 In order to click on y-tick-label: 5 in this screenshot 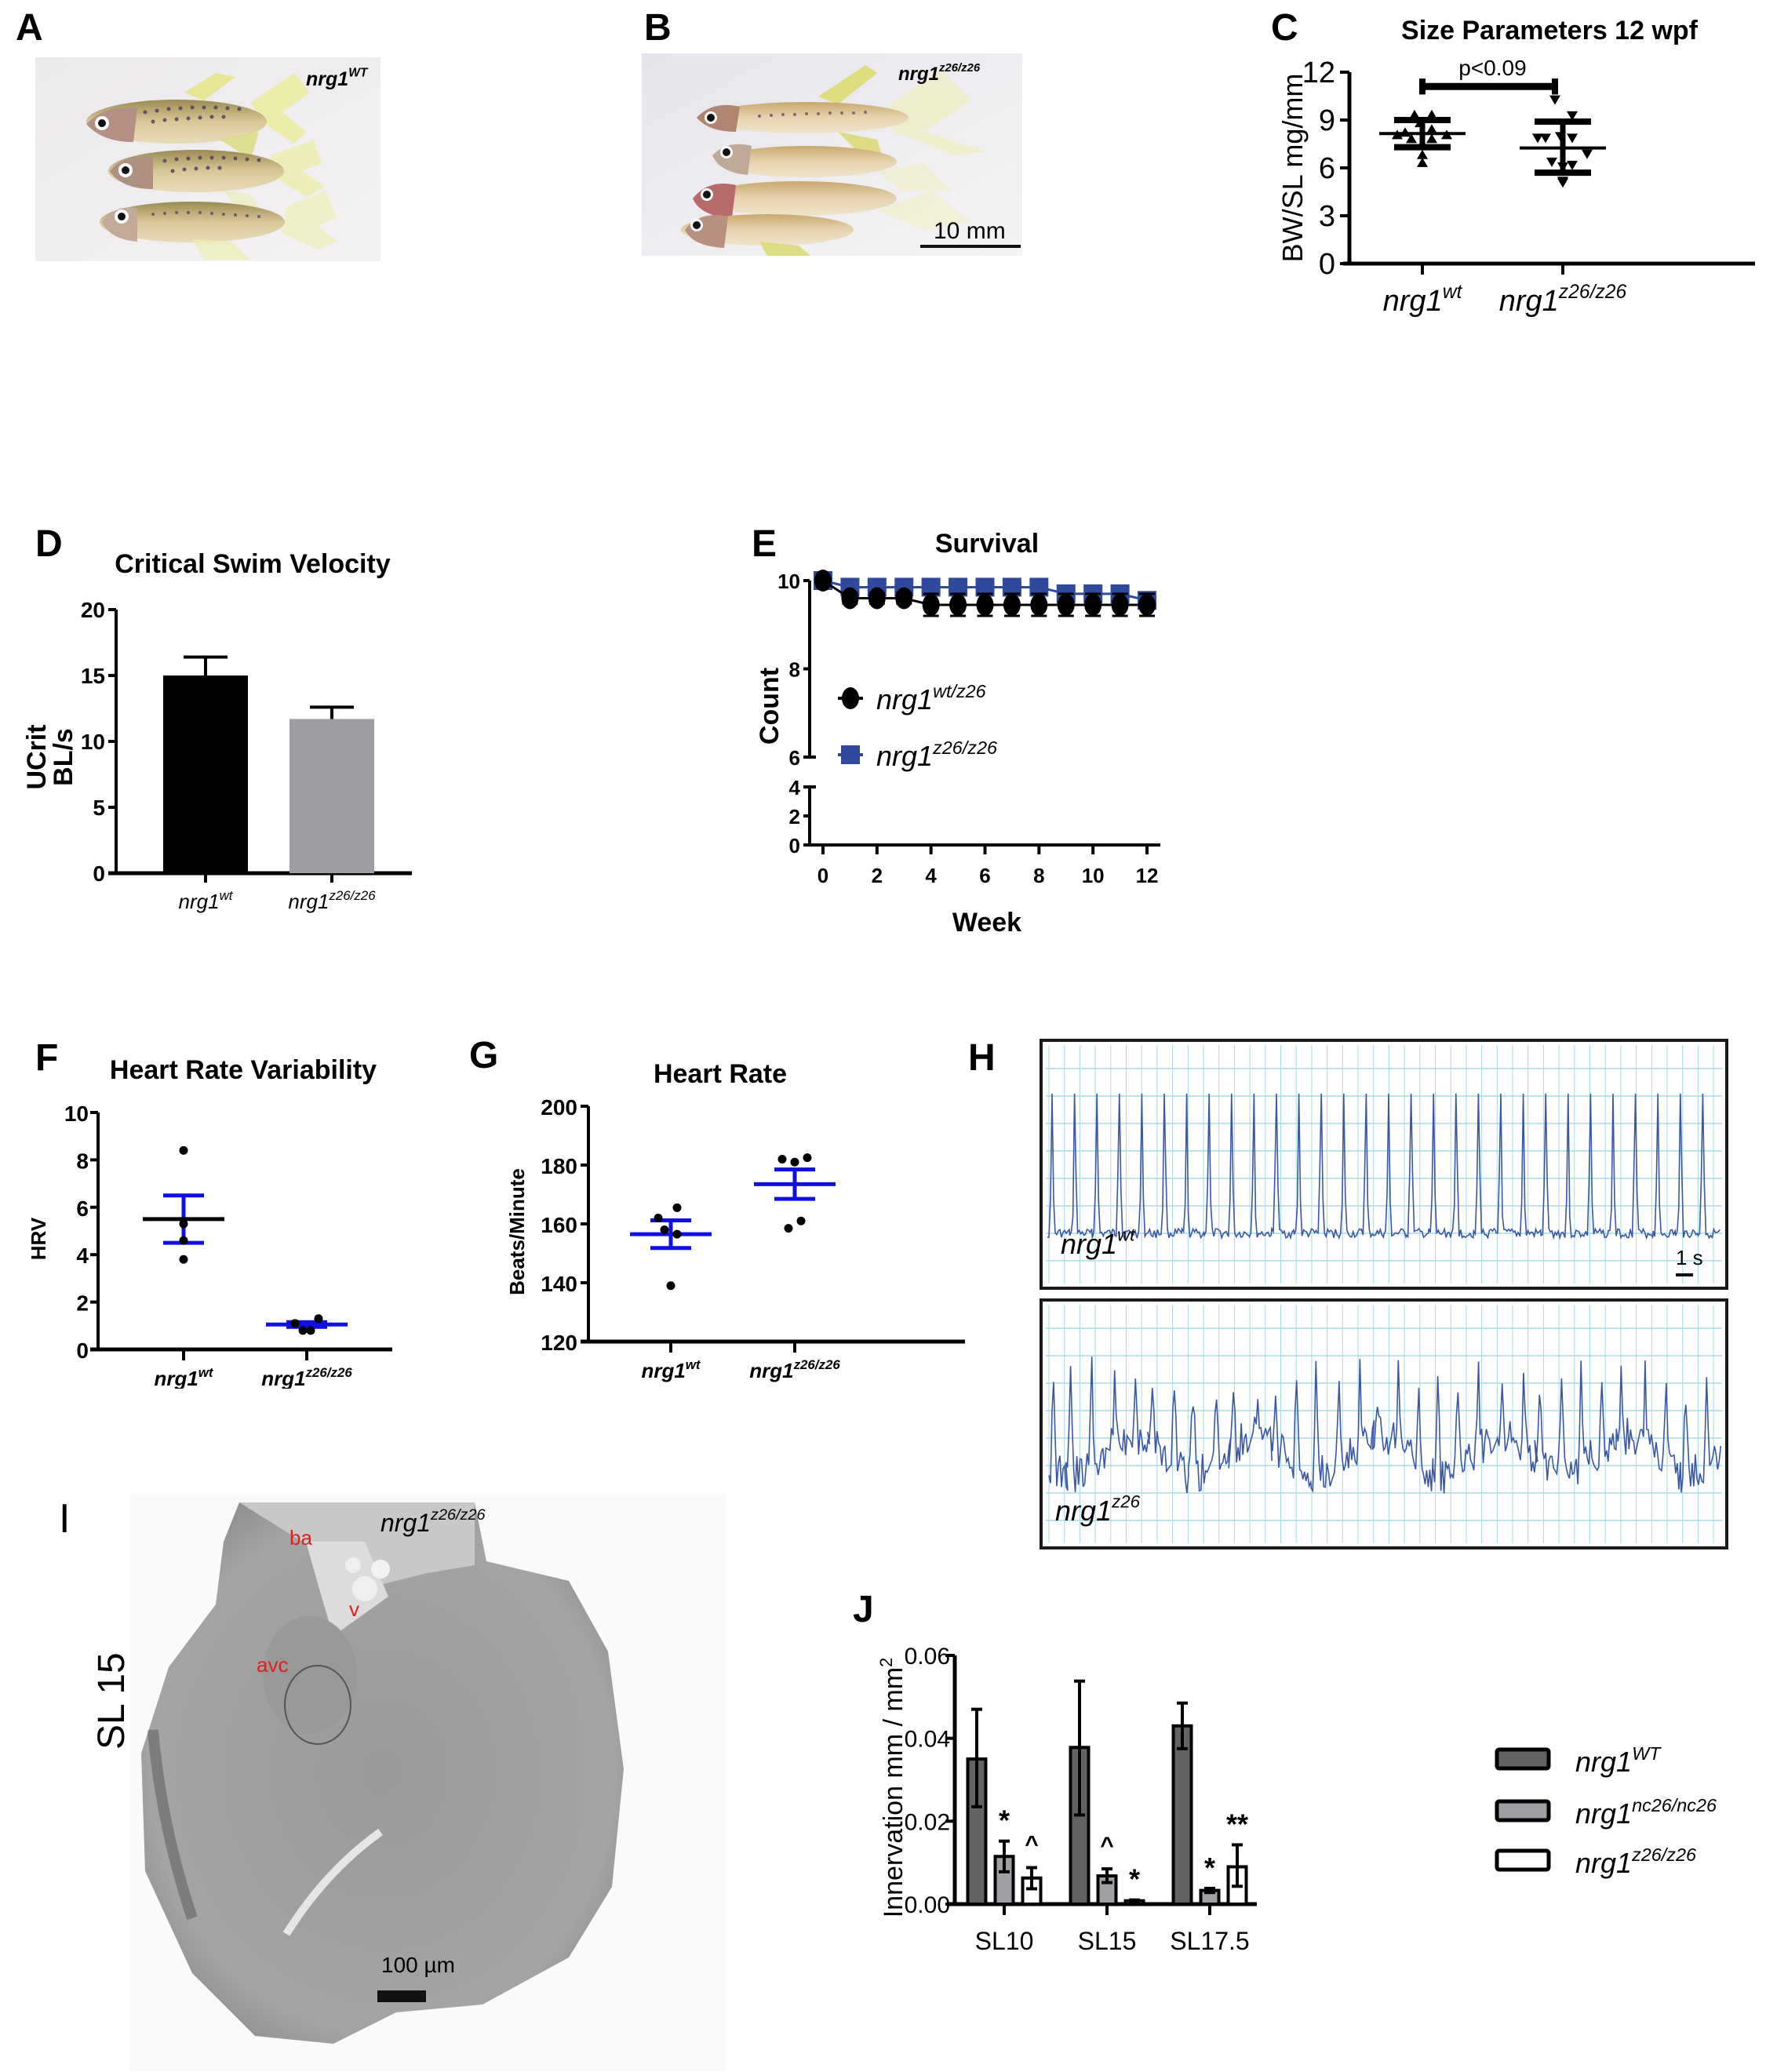, I will do `click(99, 808)`.